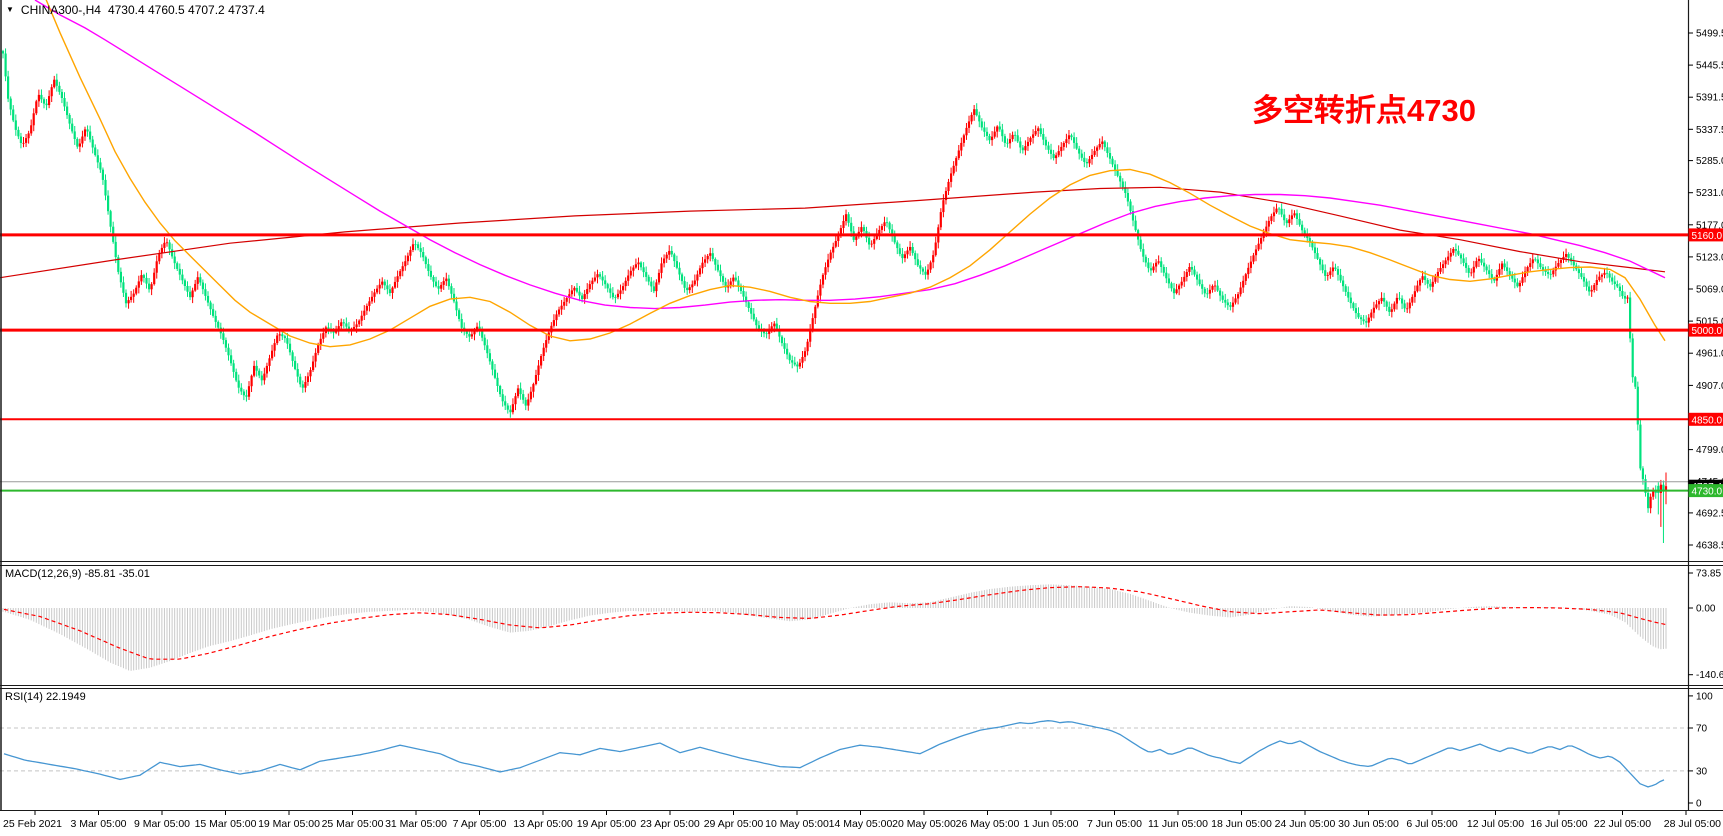  What do you see at coordinates (60, 10) in the screenshot?
I see `symbol-name: CHINA300-,H4` at bounding box center [60, 10].